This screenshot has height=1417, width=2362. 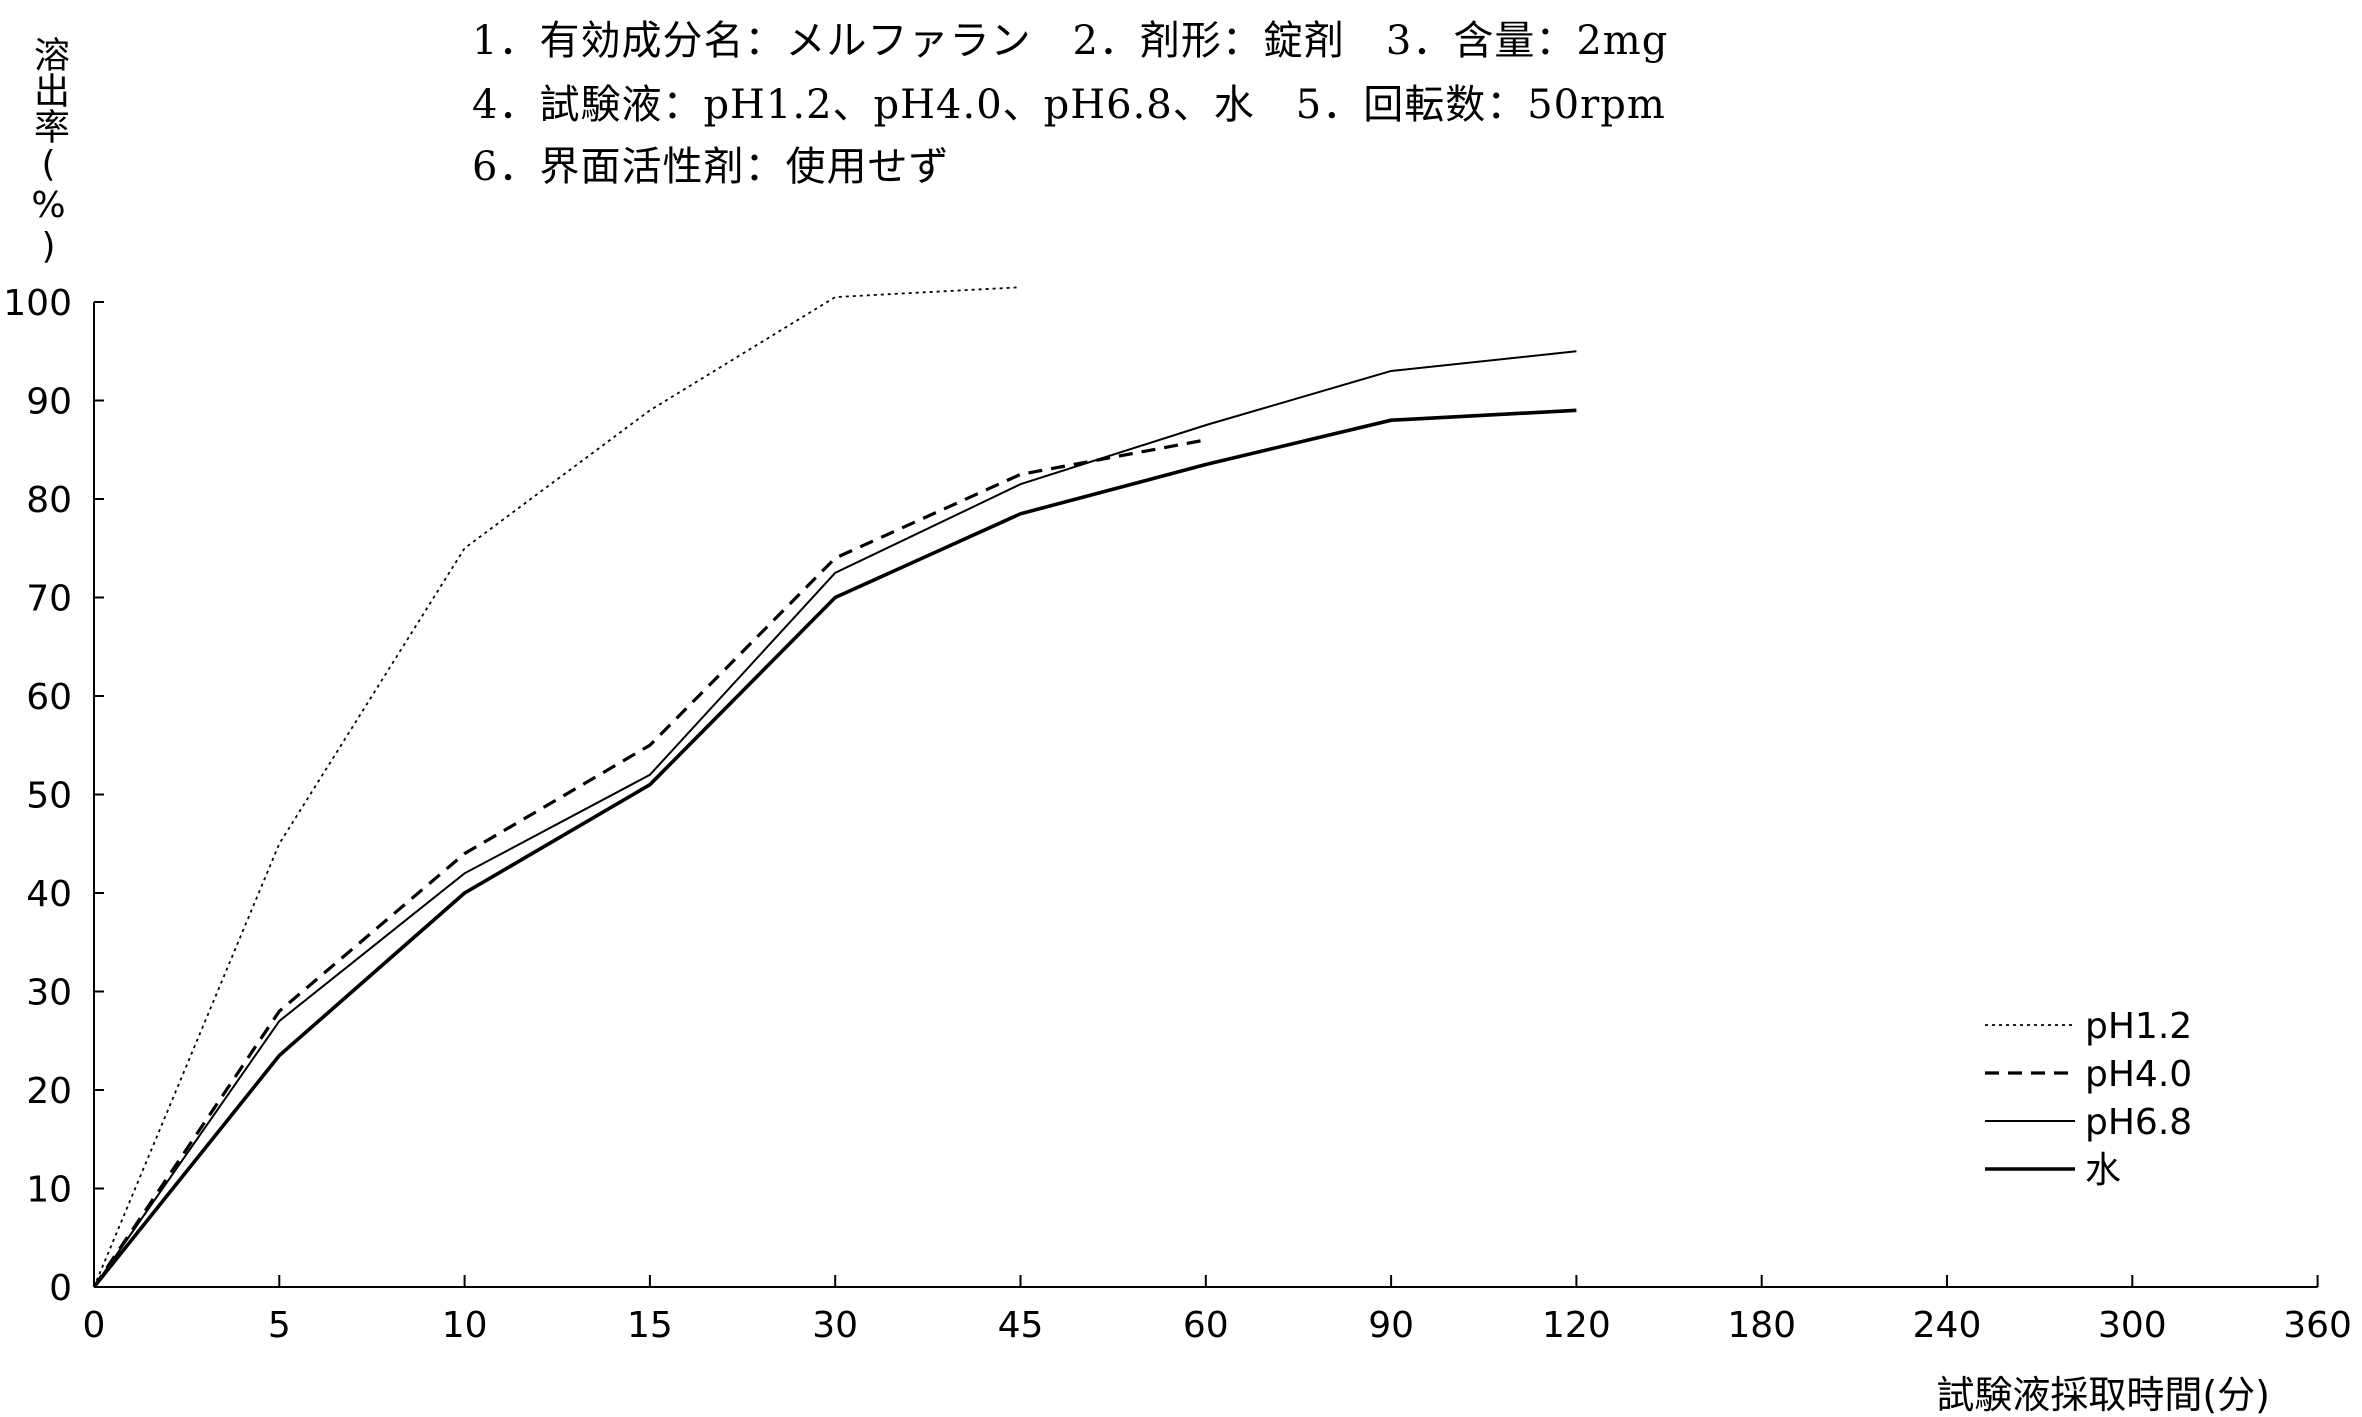 What do you see at coordinates (650, 1325) in the screenshot?
I see `x-tick-label: 15` at bounding box center [650, 1325].